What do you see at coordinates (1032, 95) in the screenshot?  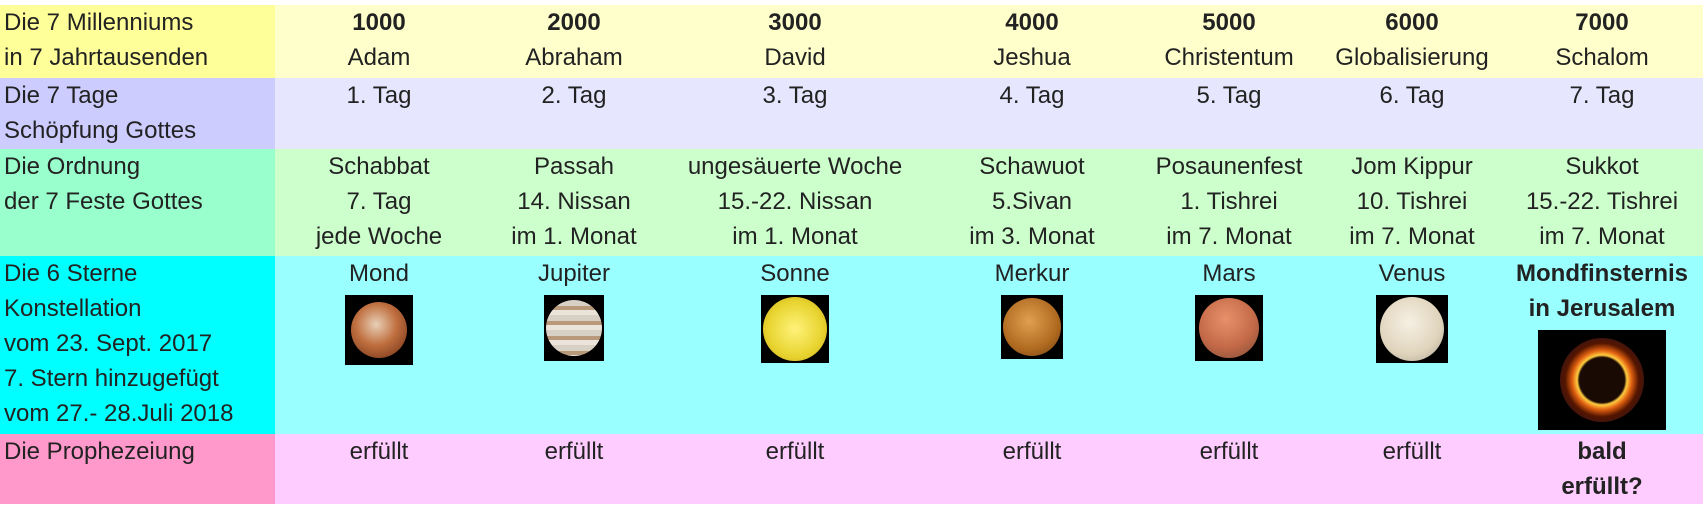 I see `table-cell: 4. Tag` at bounding box center [1032, 95].